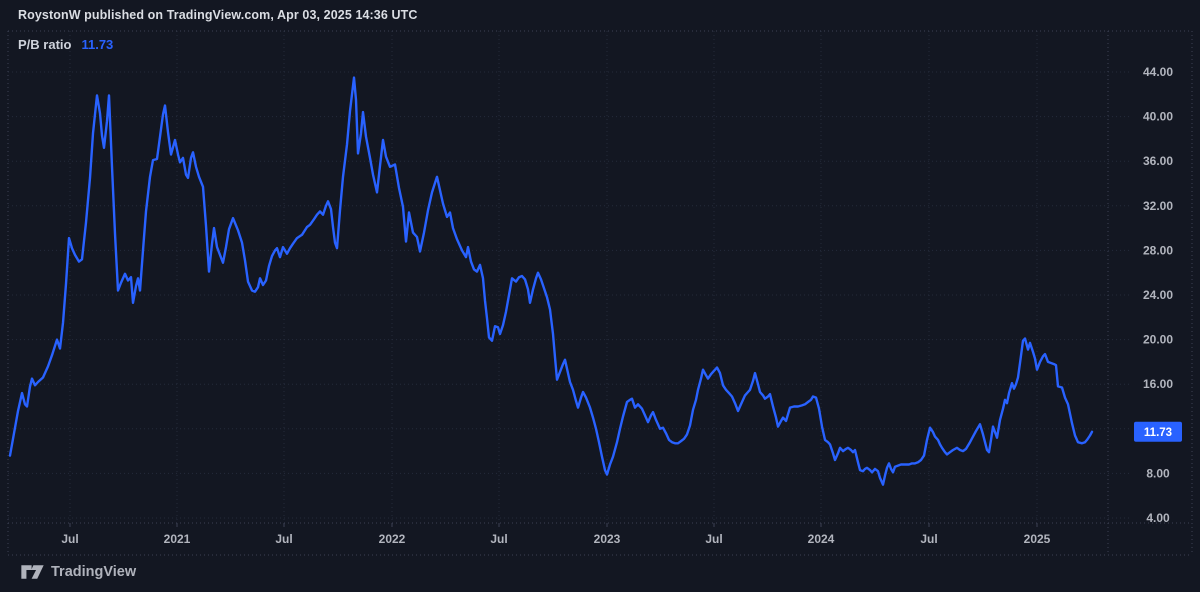 The image size is (1200, 592). Describe the element at coordinates (1158, 384) in the screenshot. I see `y-axis-label: 16.00` at that location.